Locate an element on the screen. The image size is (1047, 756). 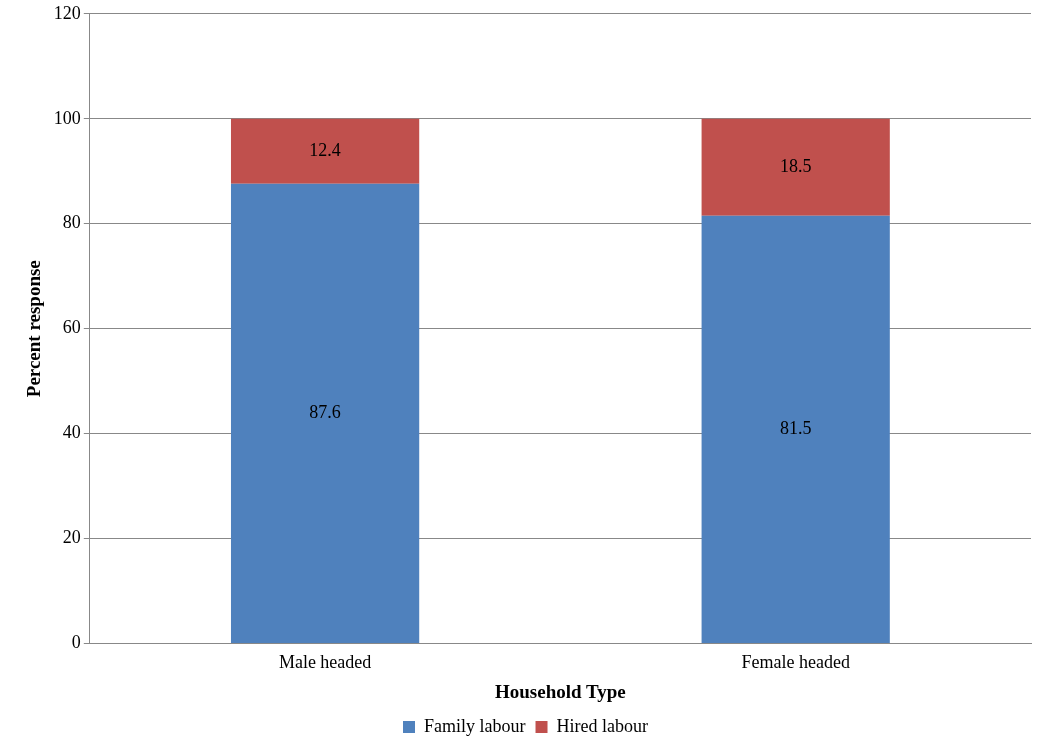
legend-label: Family labour is located at coordinates (475, 725).